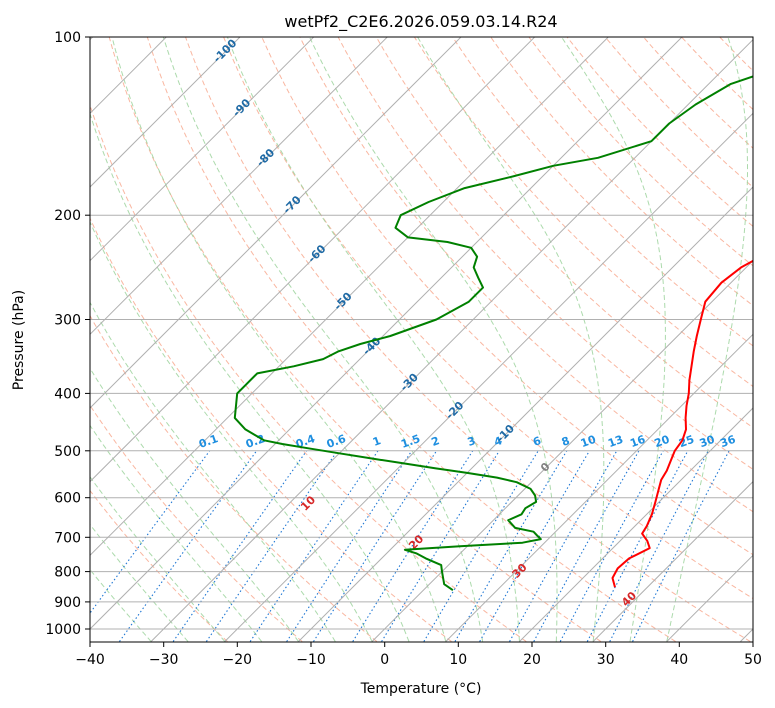  What do you see at coordinates (67, 321) in the screenshot?
I see `y-tick-label: 300` at bounding box center [67, 321].